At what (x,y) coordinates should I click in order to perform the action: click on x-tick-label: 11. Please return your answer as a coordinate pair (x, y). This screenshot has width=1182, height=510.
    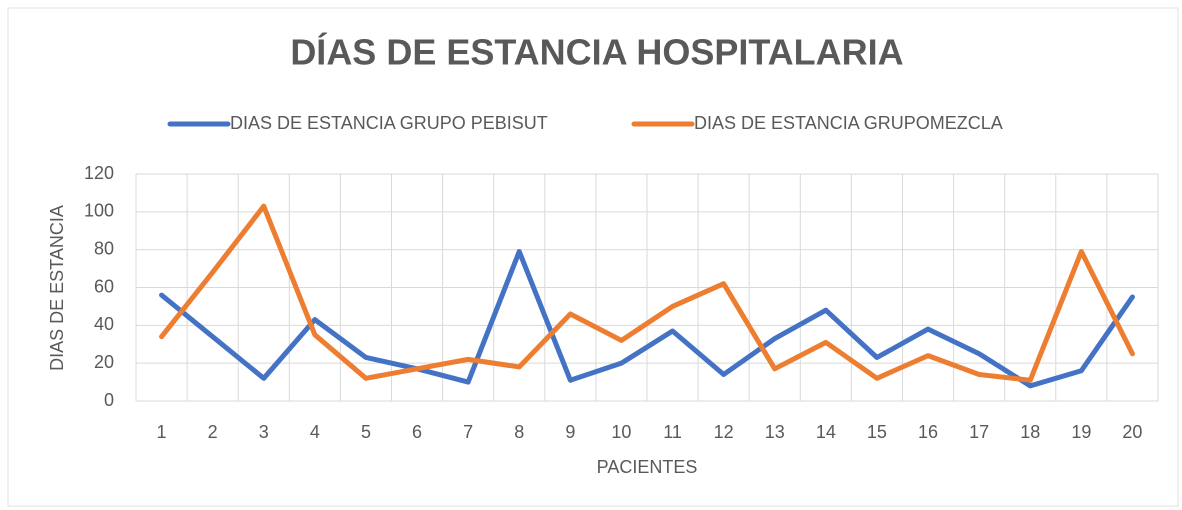
    Looking at the image, I should click on (672, 432).